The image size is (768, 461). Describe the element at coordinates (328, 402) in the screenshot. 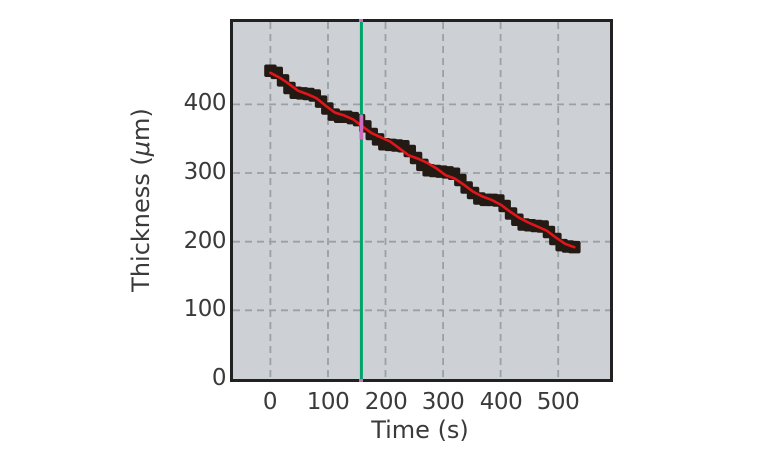

I see `x-tick-label: 100` at that location.